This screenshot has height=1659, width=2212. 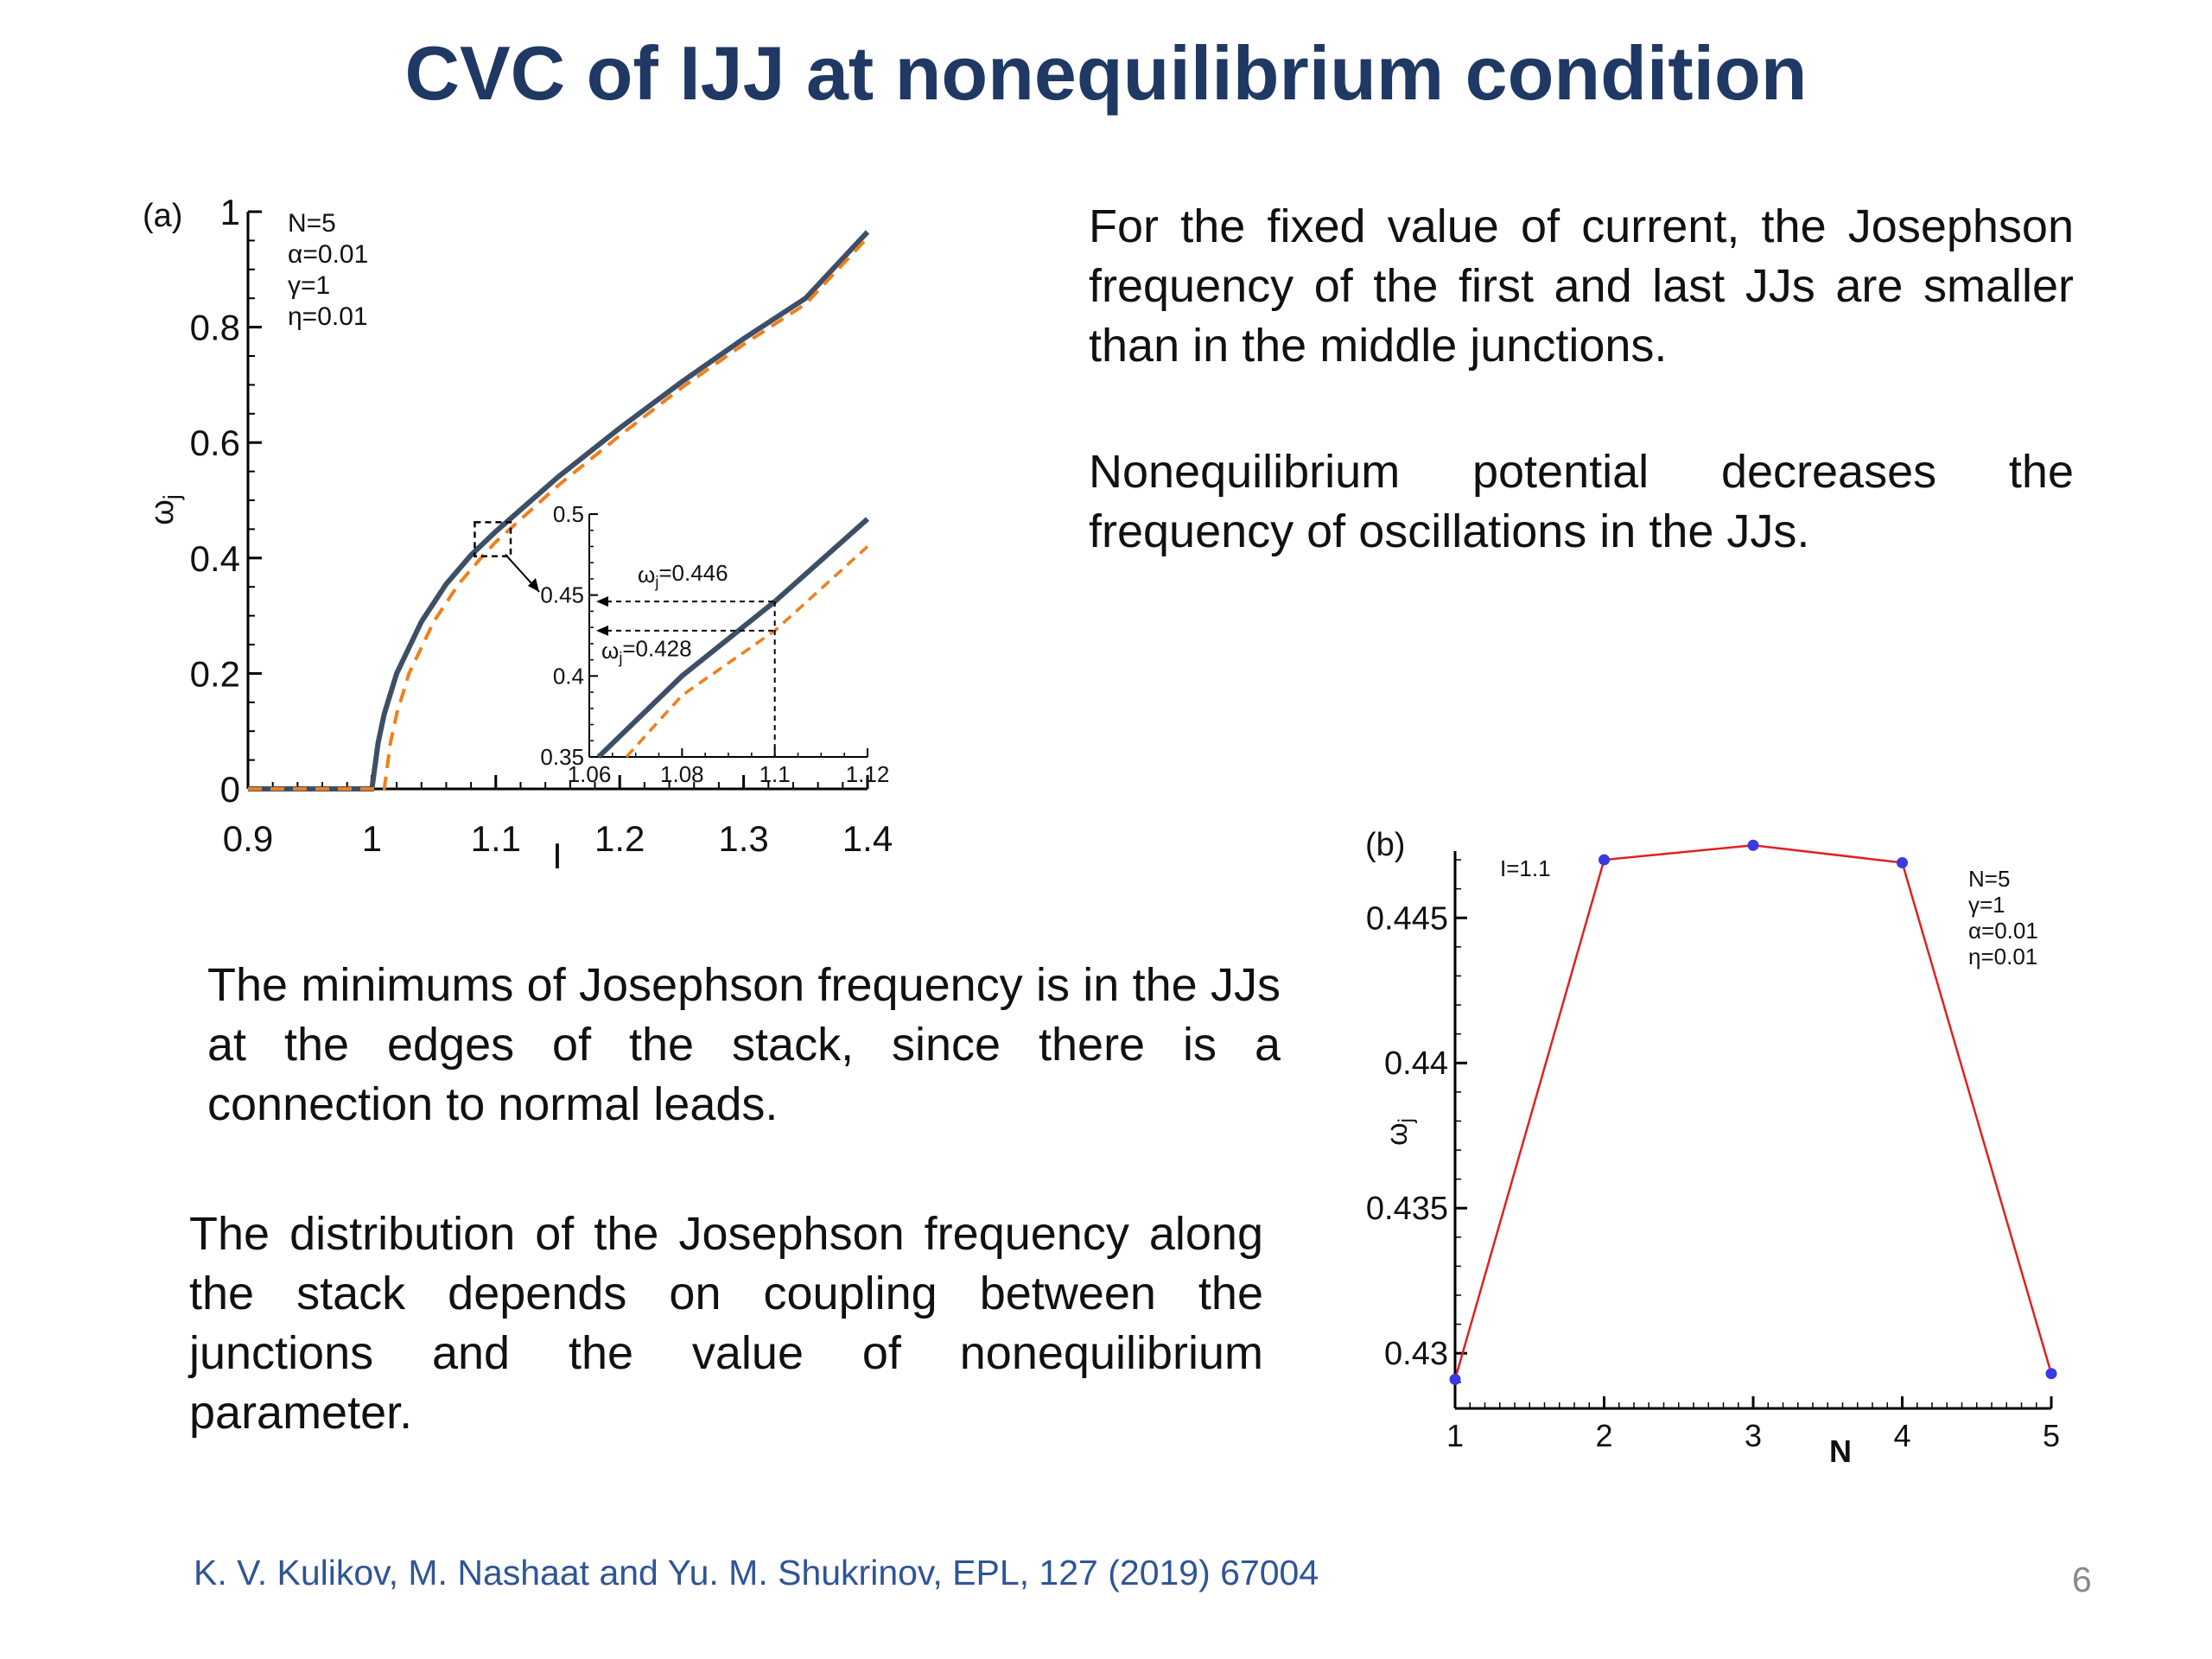 I want to click on chart-a-x-tick-label: 0.9, so click(x=248, y=838).